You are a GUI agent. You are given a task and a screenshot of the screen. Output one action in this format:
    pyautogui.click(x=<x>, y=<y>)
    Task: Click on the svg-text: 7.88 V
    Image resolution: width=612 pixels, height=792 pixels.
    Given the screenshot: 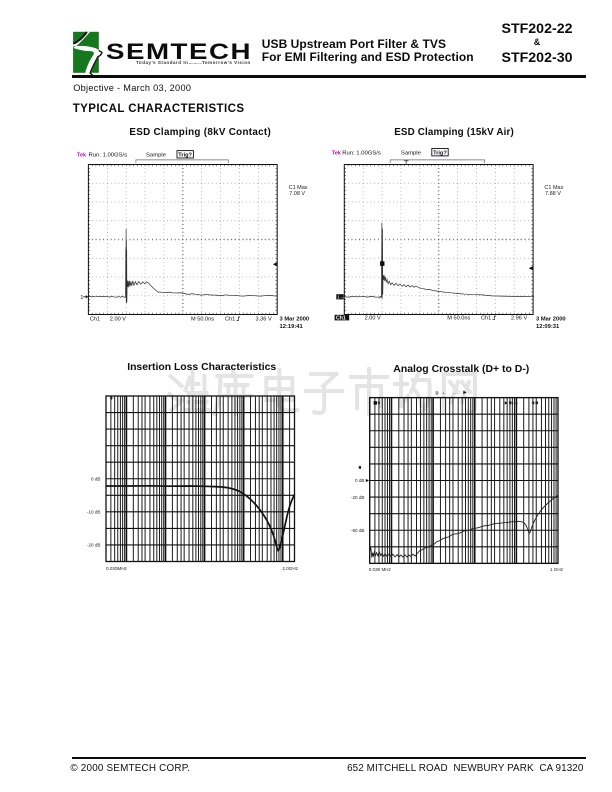 What is the action you would take?
    pyautogui.click(x=553, y=194)
    